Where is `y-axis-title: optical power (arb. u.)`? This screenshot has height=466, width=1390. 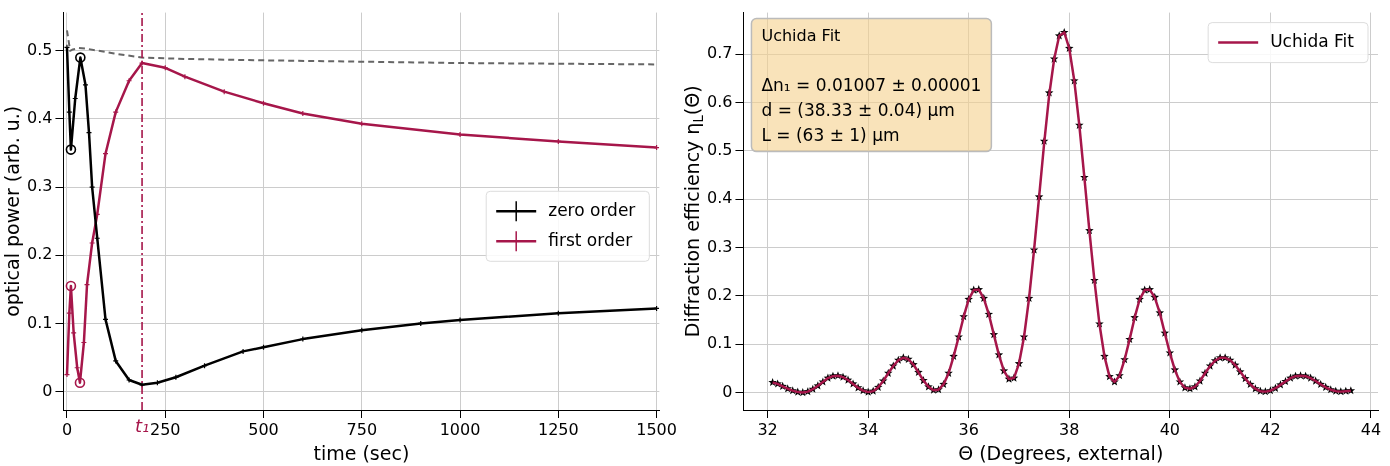 y-axis-title: optical power (arb. u.) is located at coordinates (11, 211).